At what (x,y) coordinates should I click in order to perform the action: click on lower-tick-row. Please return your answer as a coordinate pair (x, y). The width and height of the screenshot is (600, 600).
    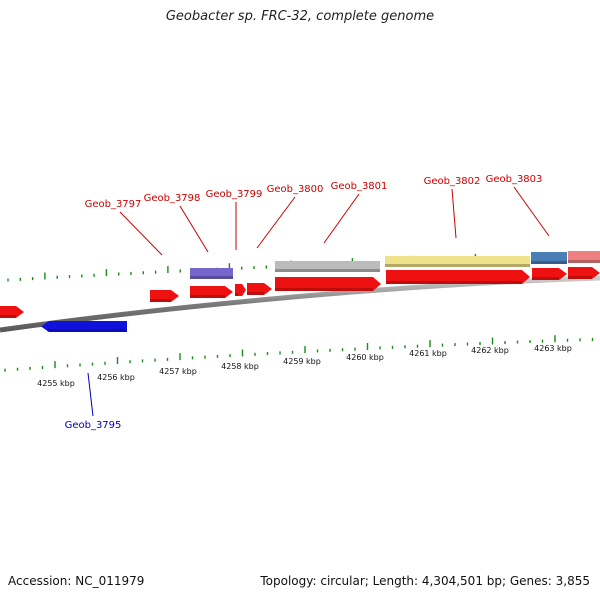
    Looking at the image, I should click on (299, 353).